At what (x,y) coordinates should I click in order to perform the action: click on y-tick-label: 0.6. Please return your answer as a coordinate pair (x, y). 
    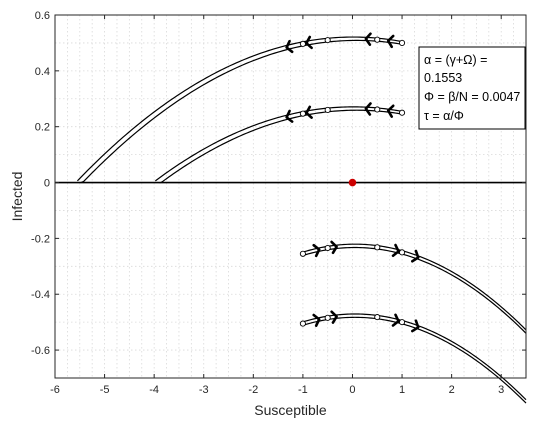
    Looking at the image, I should click on (42, 16).